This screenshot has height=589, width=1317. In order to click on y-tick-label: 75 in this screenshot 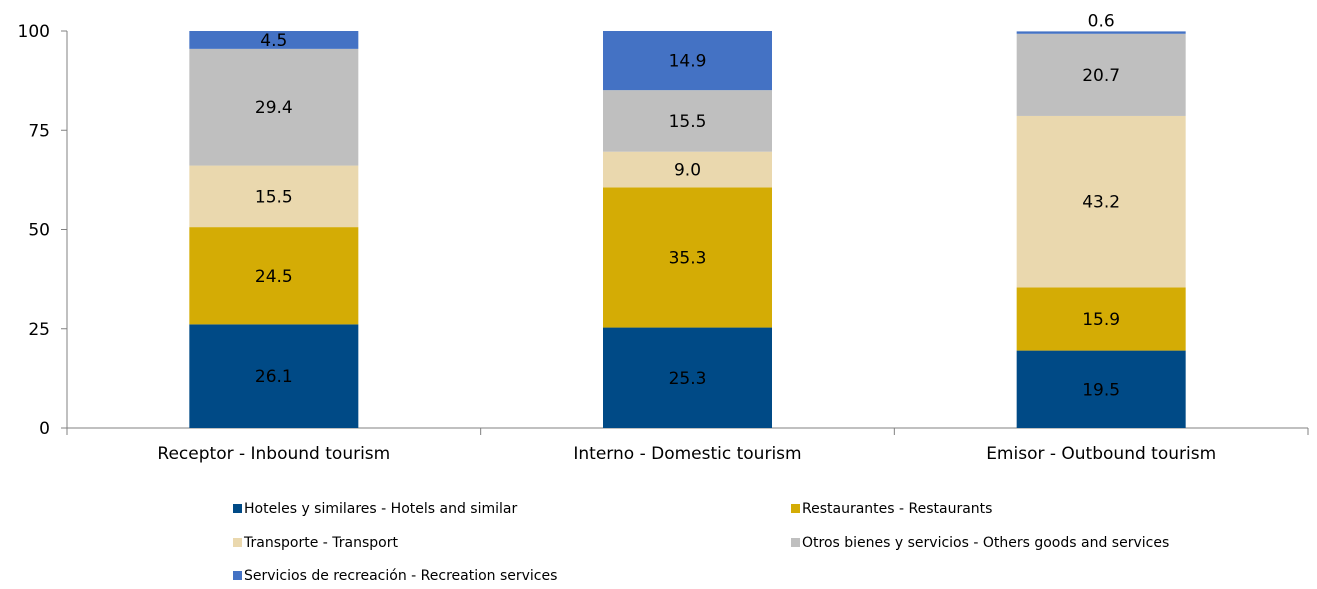, I will do `click(39, 131)`.